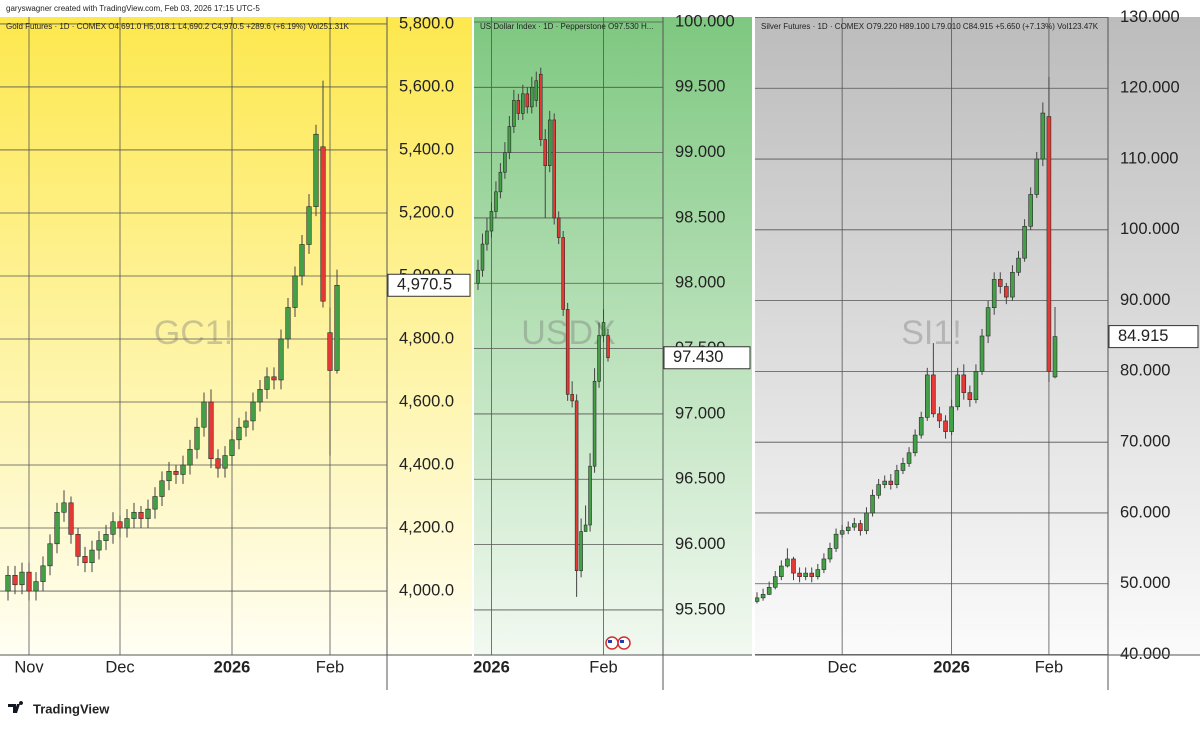 The width and height of the screenshot is (1200, 729). What do you see at coordinates (424, 285) in the screenshot?
I see `last-price-label: 4,970.5` at bounding box center [424, 285].